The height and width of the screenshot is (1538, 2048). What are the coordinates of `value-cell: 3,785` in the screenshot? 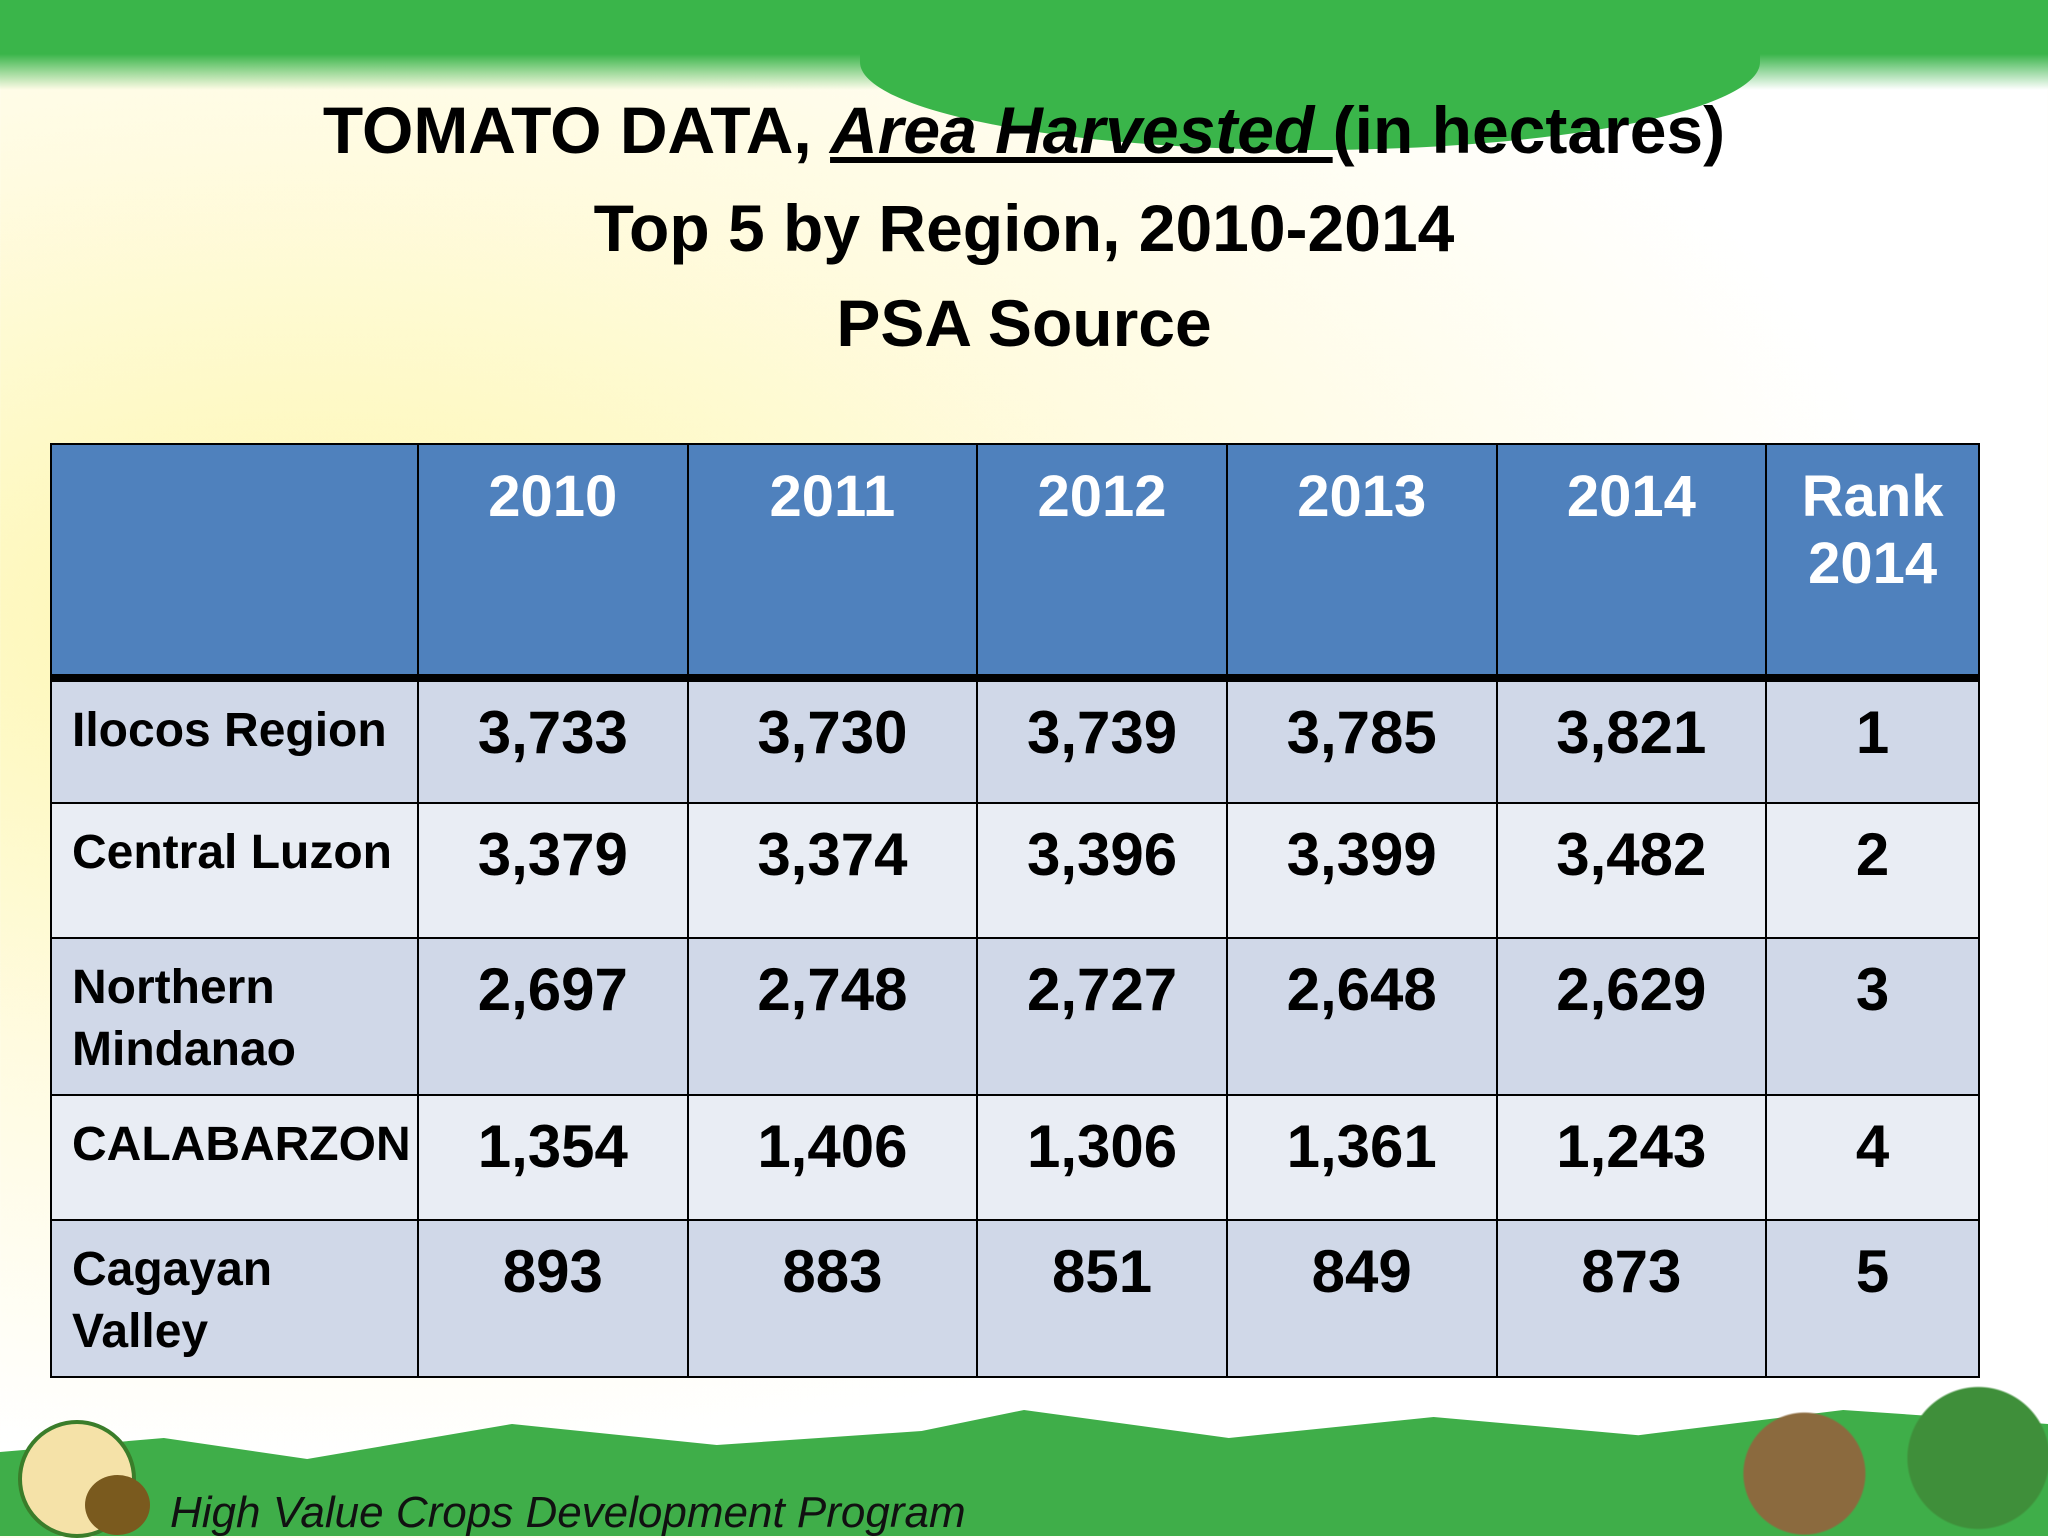 It's located at (1361, 740).